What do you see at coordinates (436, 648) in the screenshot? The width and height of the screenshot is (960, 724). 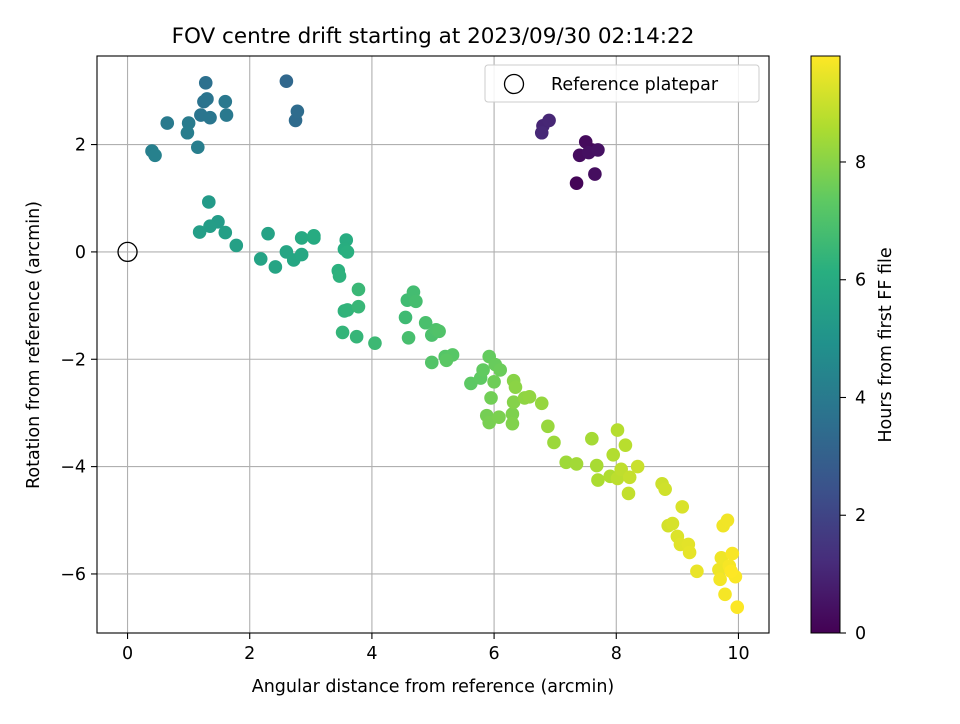 I see `x-axis-ticks: 0 2 4 6 8 10` at bounding box center [436, 648].